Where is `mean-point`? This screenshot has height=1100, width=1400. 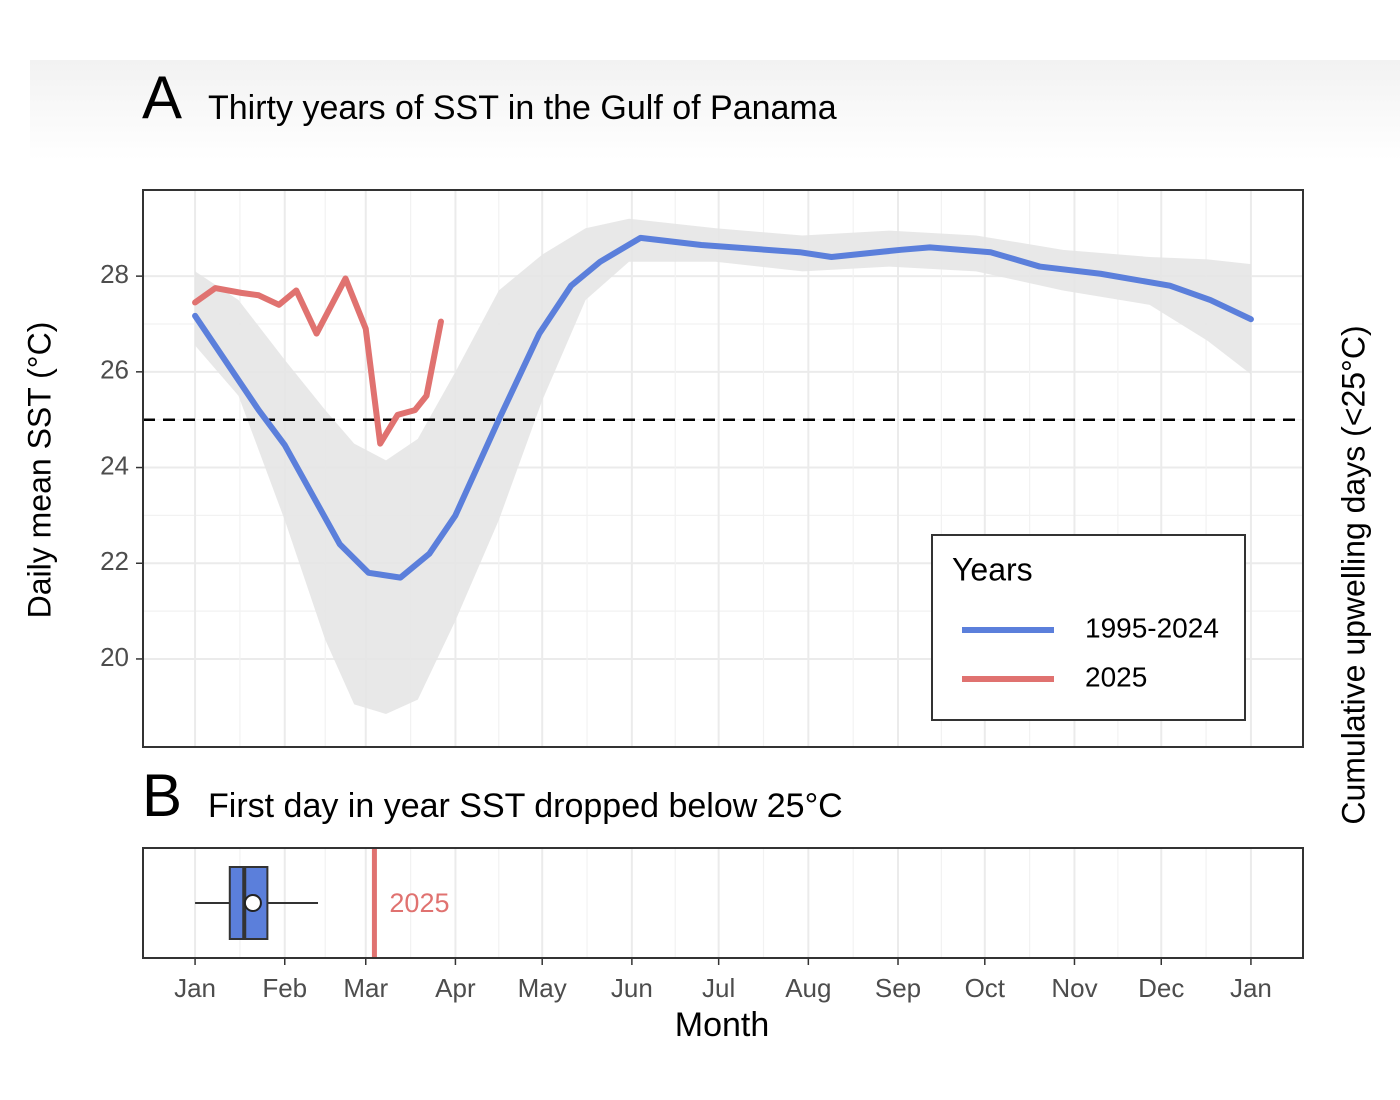 mean-point is located at coordinates (252, 903).